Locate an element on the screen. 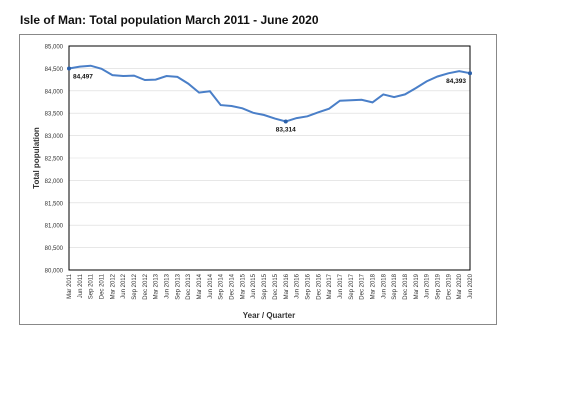 This screenshot has width=570, height=402. data-points is located at coordinates (269, 95).